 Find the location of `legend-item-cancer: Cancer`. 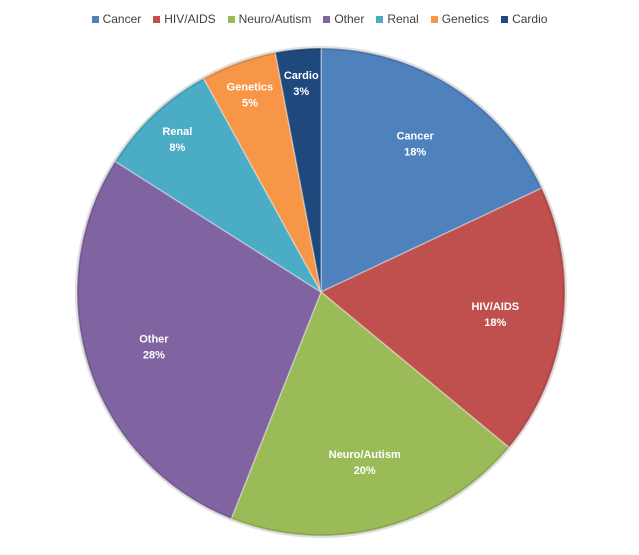

legend-item-cancer: Cancer is located at coordinates (116, 19).